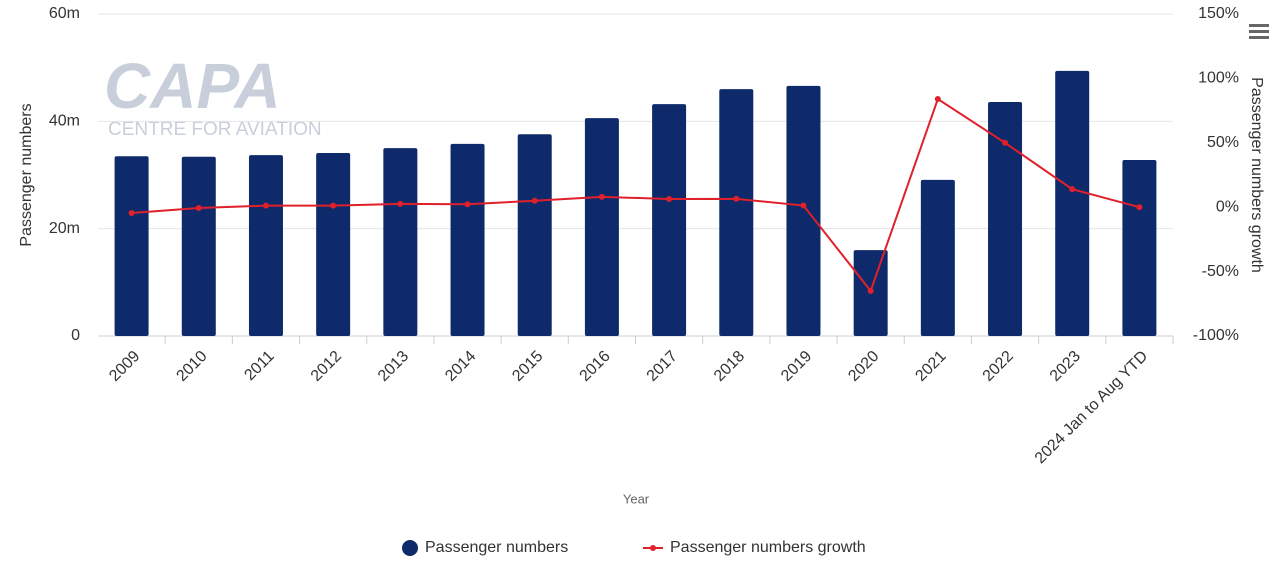  I want to click on legend-label: Passenger numbers growth, so click(768, 547).